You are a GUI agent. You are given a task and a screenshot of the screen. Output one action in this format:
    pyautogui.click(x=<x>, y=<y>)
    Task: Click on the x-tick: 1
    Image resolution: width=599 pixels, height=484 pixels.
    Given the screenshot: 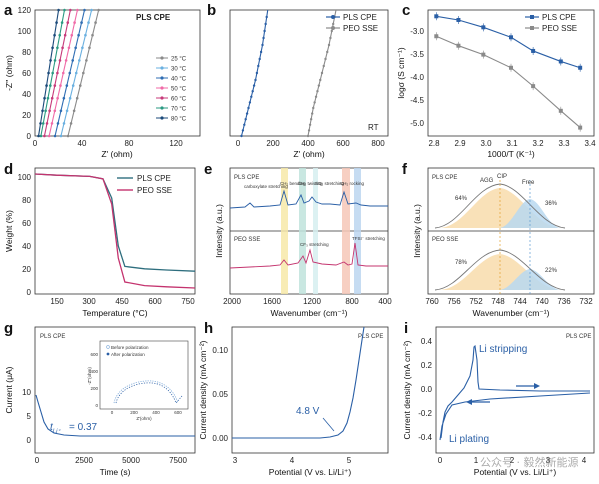 What is the action you would take?
    pyautogui.click(x=476, y=460)
    